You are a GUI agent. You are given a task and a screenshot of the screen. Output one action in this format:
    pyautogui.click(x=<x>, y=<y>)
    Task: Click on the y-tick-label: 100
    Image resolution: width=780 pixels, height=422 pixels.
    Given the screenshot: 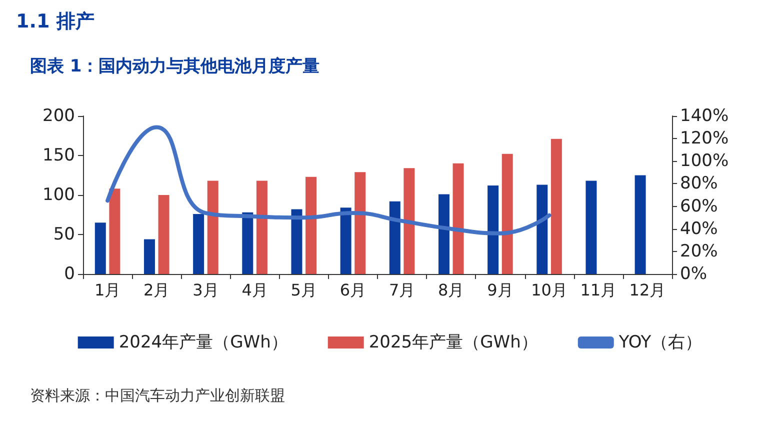 What is the action you would take?
    pyautogui.click(x=58, y=195)
    